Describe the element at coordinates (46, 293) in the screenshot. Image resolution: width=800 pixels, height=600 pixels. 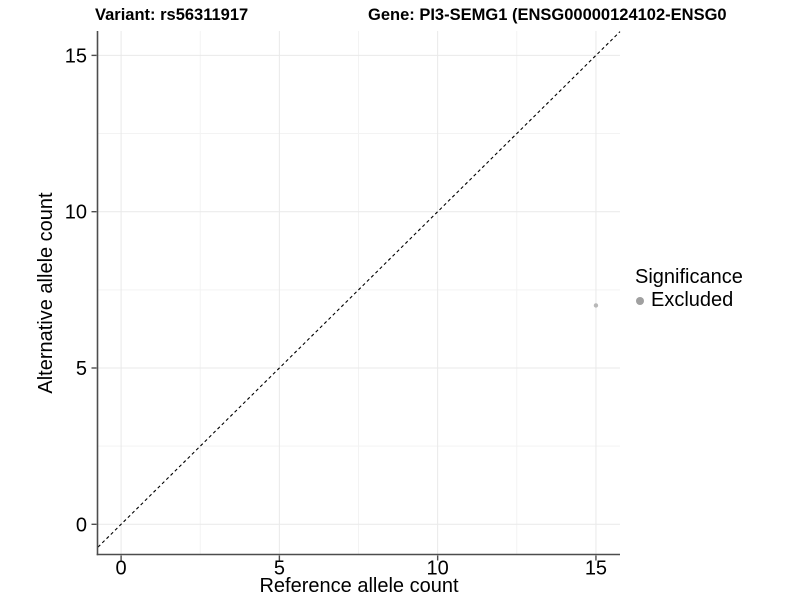
I see `y-axis-title: Alternative allele count` at that location.